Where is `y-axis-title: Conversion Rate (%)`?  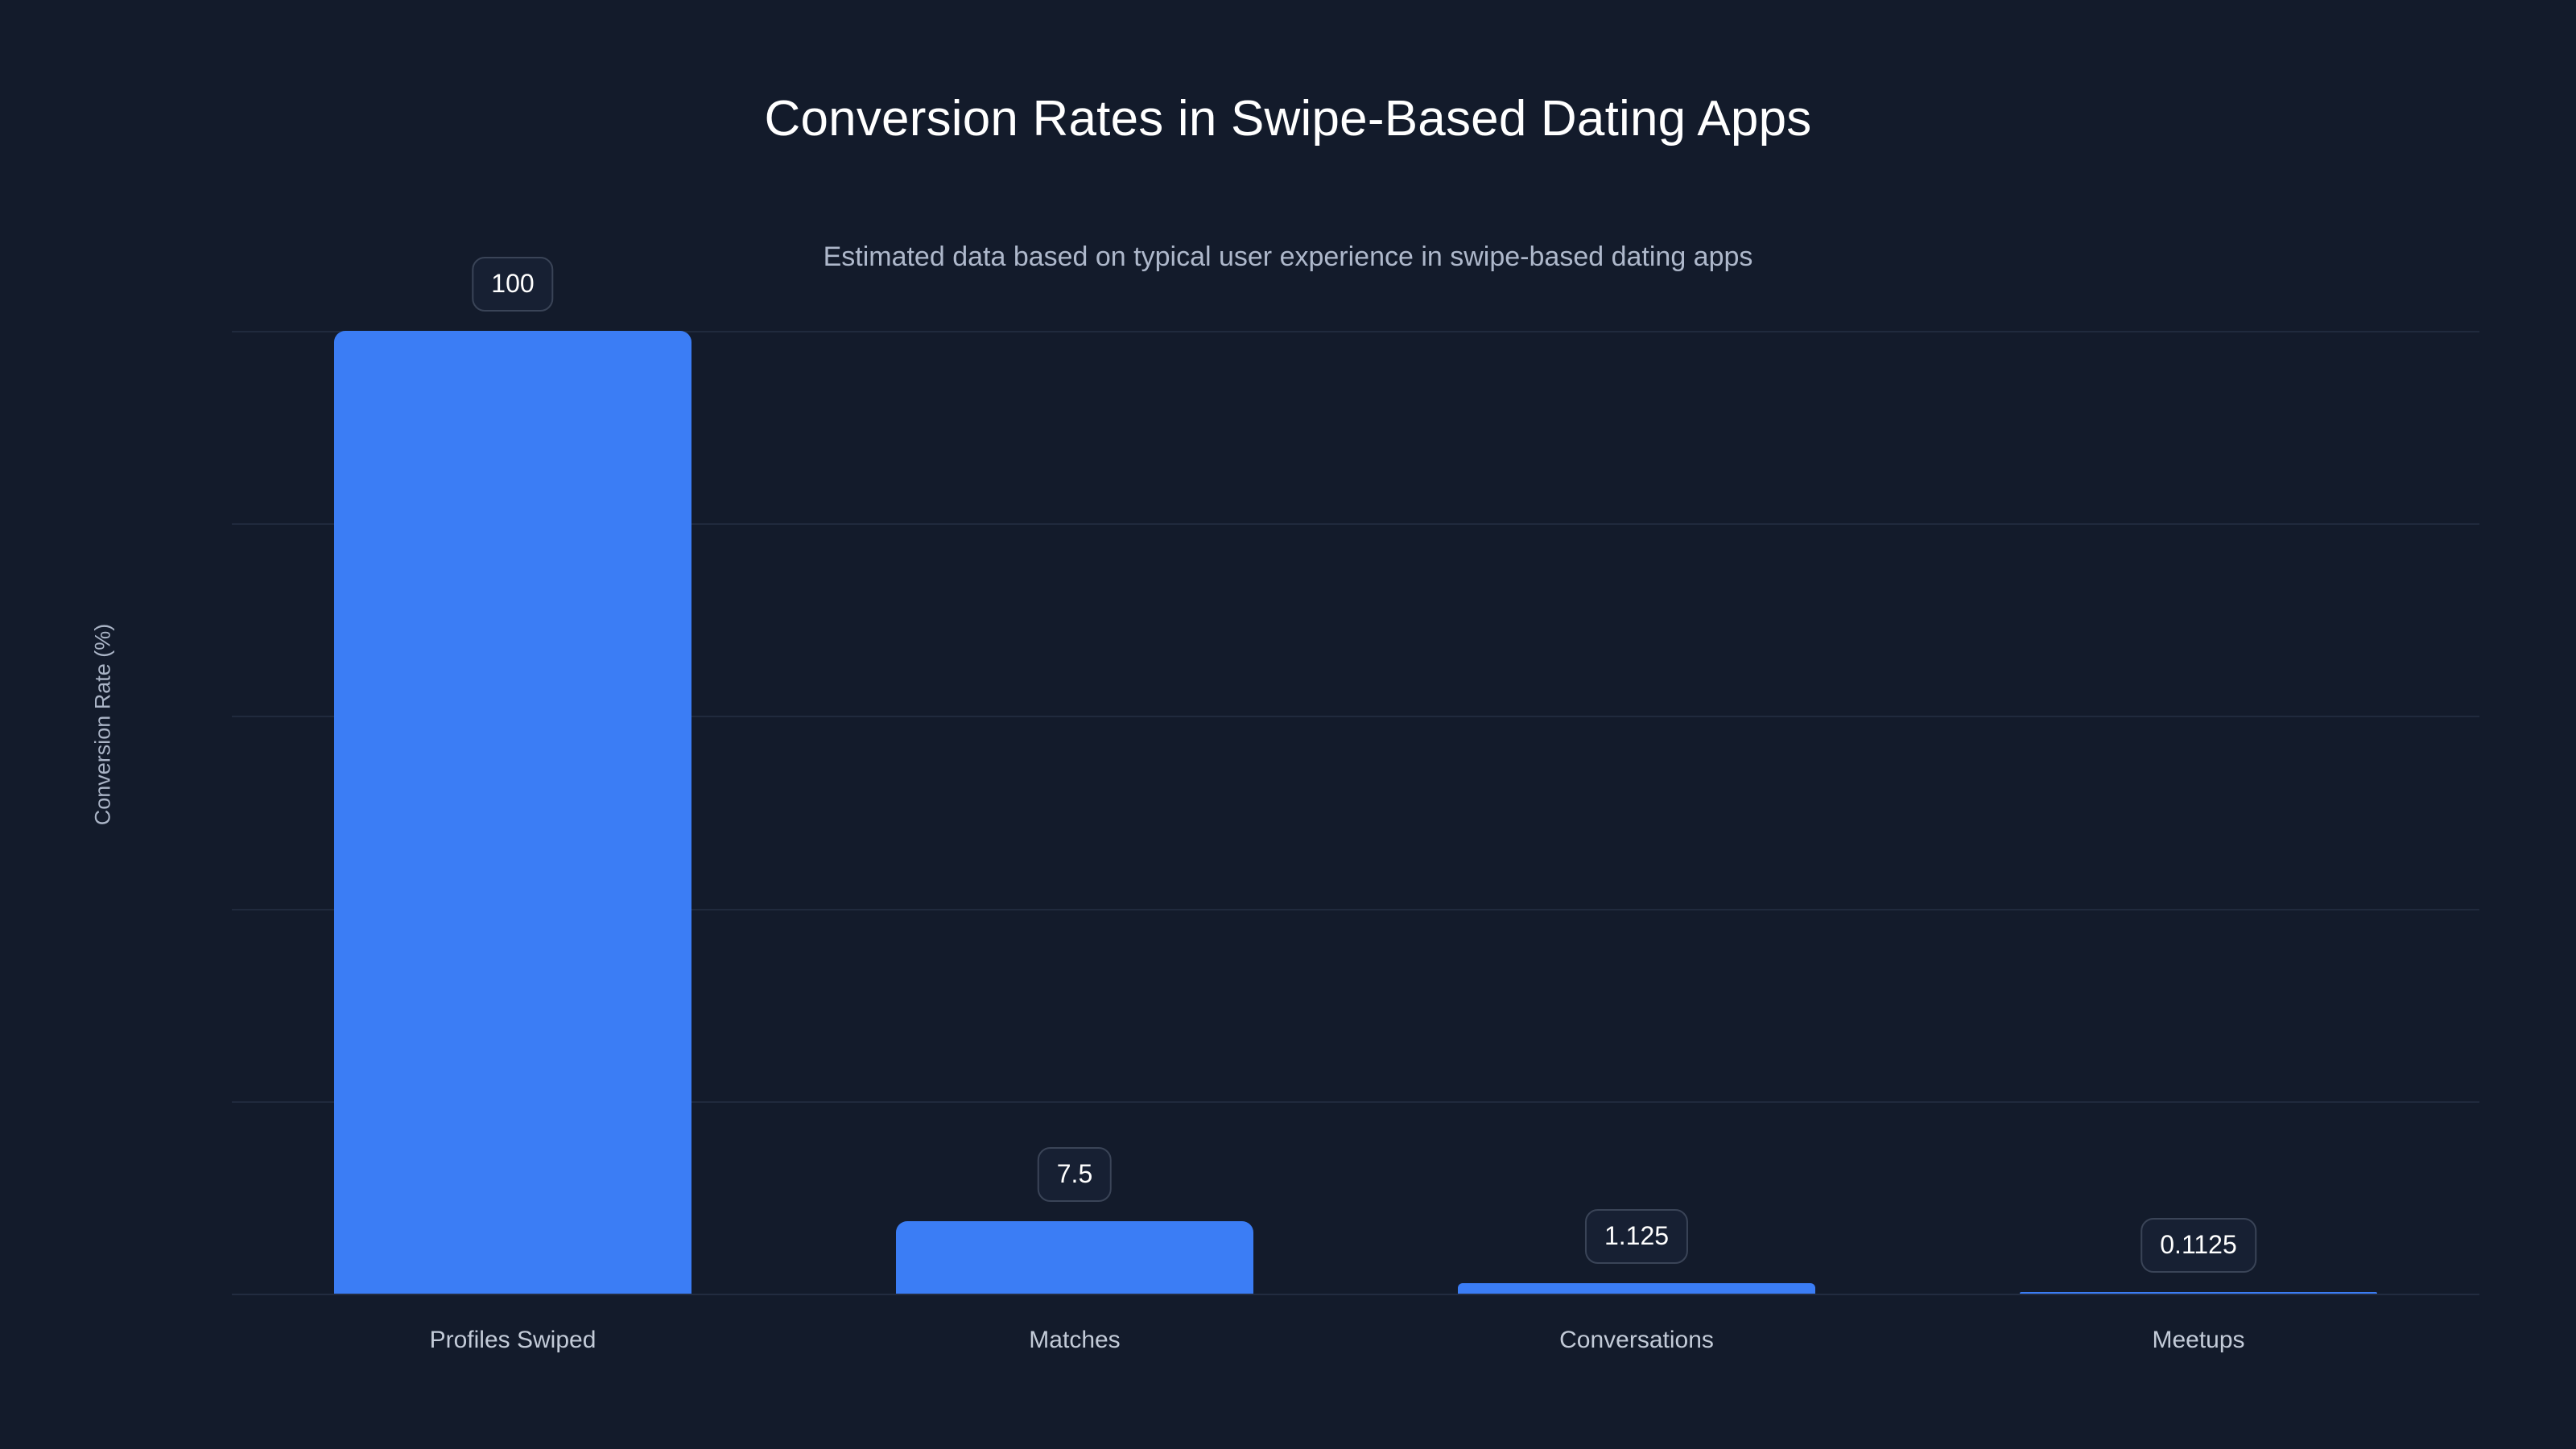
y-axis-title: Conversion Rate (%) is located at coordinates (102, 724).